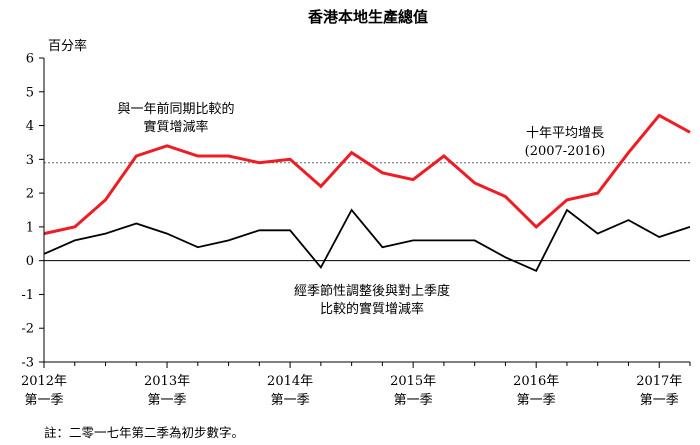 The height and width of the screenshot is (445, 700). What do you see at coordinates (30, 227) in the screenshot?
I see `y-tick-label: 1` at bounding box center [30, 227].